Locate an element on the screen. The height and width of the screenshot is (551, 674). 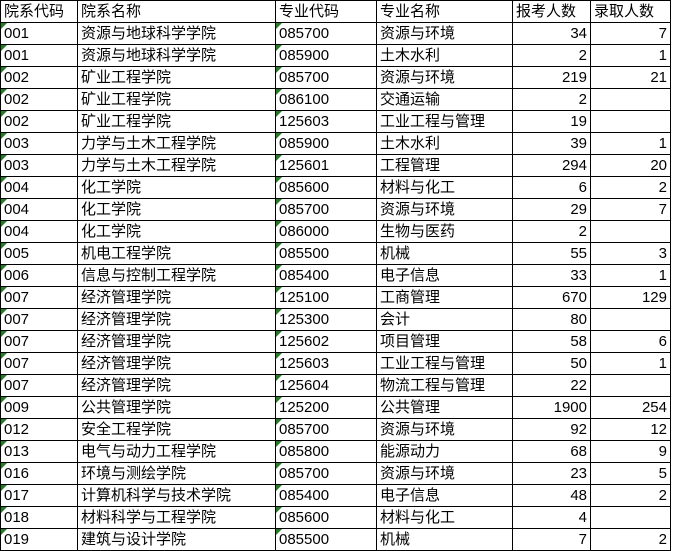
cell-dept-name: 计算机科学与技术学院 is located at coordinates (176, 495).